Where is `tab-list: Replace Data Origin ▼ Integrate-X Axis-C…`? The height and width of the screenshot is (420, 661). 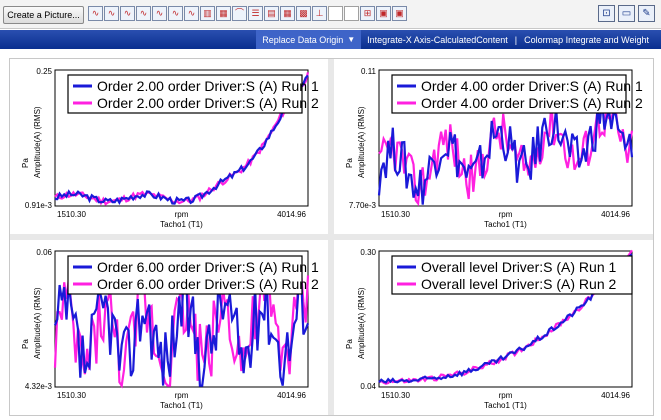
tab-list: Replace Data Origin ▼ Integrate-X Axis-C… is located at coordinates (455, 39).